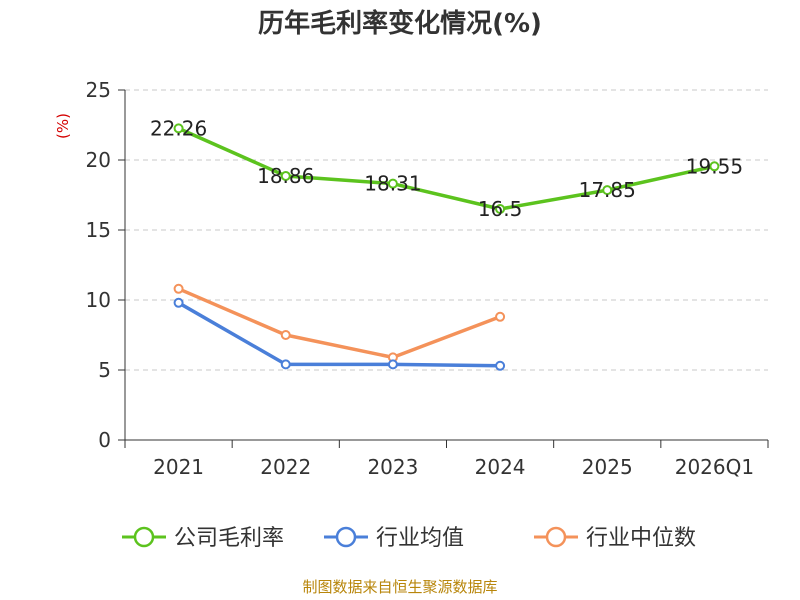  I want to click on data-label: 16.5, so click(500, 209).